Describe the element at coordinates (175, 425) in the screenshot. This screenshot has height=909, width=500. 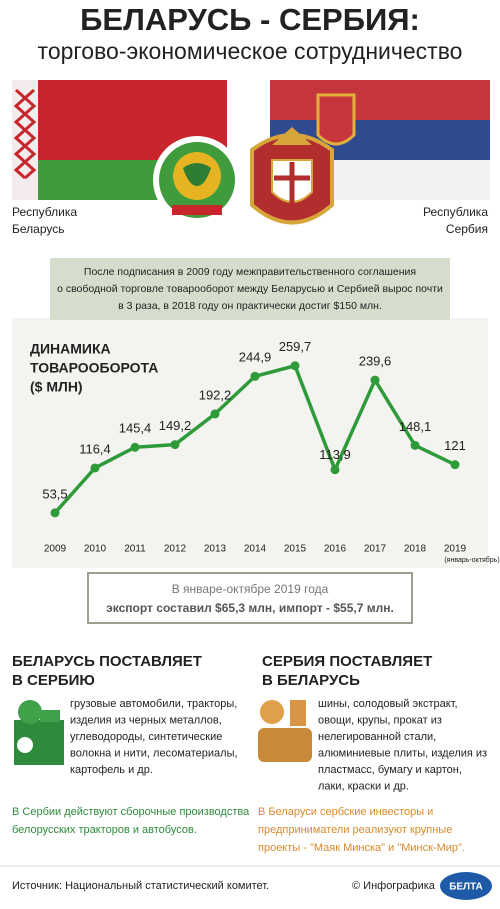
I see `value-label: 149,2` at that location.